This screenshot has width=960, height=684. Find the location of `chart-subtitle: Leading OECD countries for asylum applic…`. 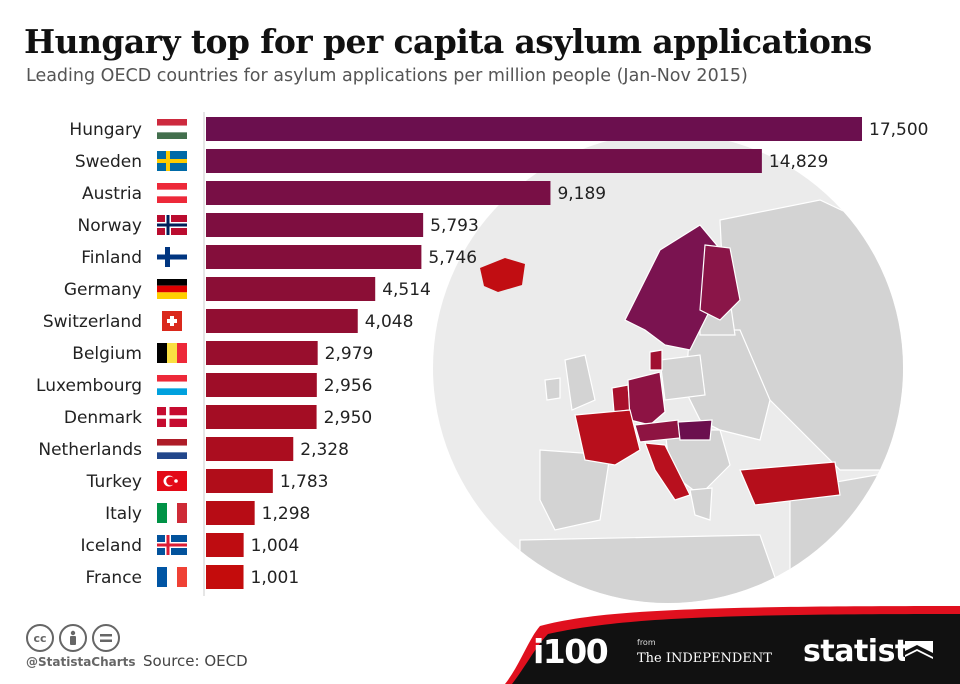

chart-subtitle: Leading OECD countries for asylum applic… is located at coordinates (387, 76).